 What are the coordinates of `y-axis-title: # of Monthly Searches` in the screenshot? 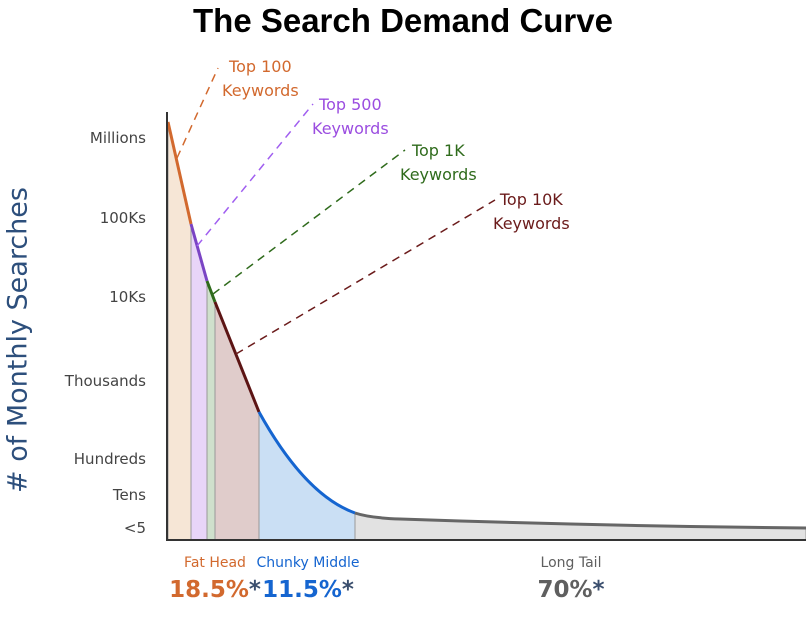 It's located at (18, 340).